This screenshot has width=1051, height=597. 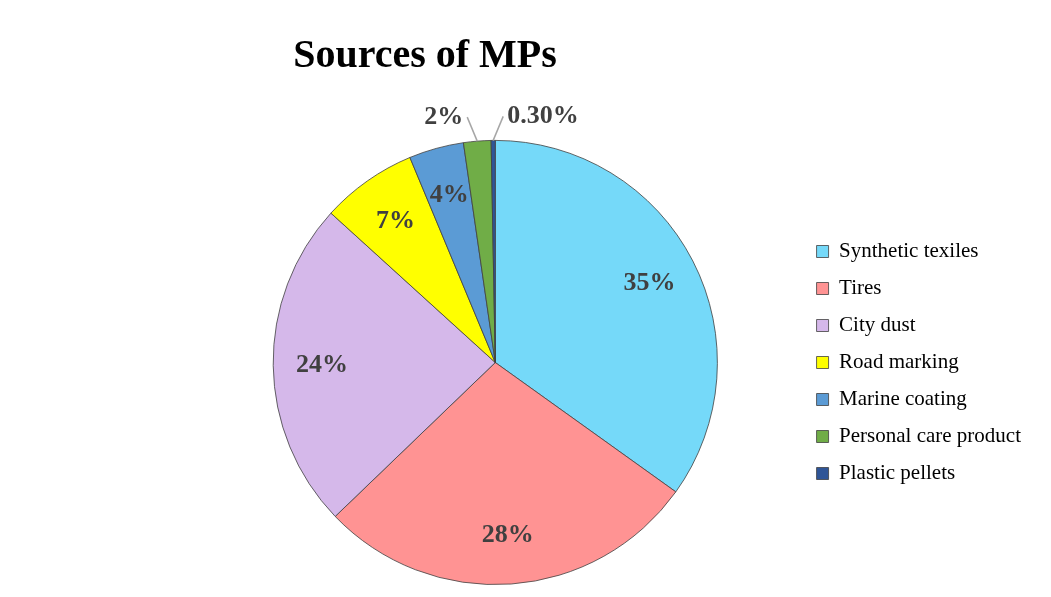 I want to click on legend-label: City dust, so click(x=877, y=324).